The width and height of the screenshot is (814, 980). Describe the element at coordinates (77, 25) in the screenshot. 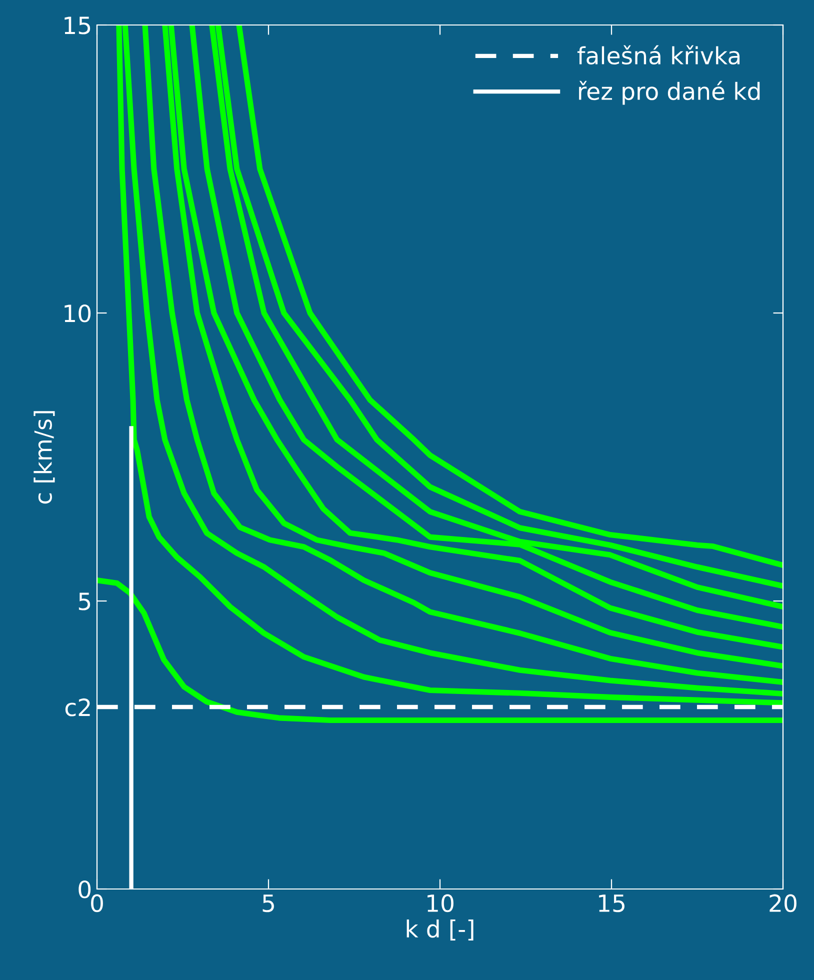

I see `y-tick-label: 15` at that location.